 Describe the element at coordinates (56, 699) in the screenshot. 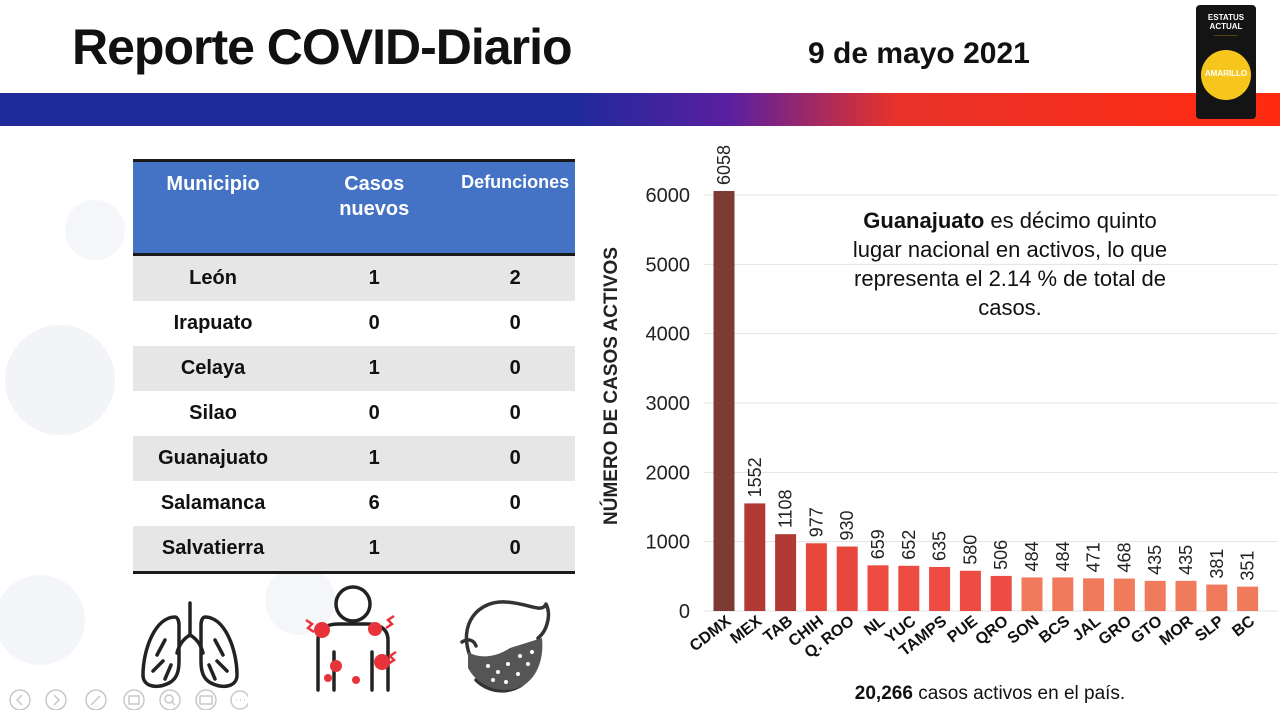

I see `next-slide-button` at that location.